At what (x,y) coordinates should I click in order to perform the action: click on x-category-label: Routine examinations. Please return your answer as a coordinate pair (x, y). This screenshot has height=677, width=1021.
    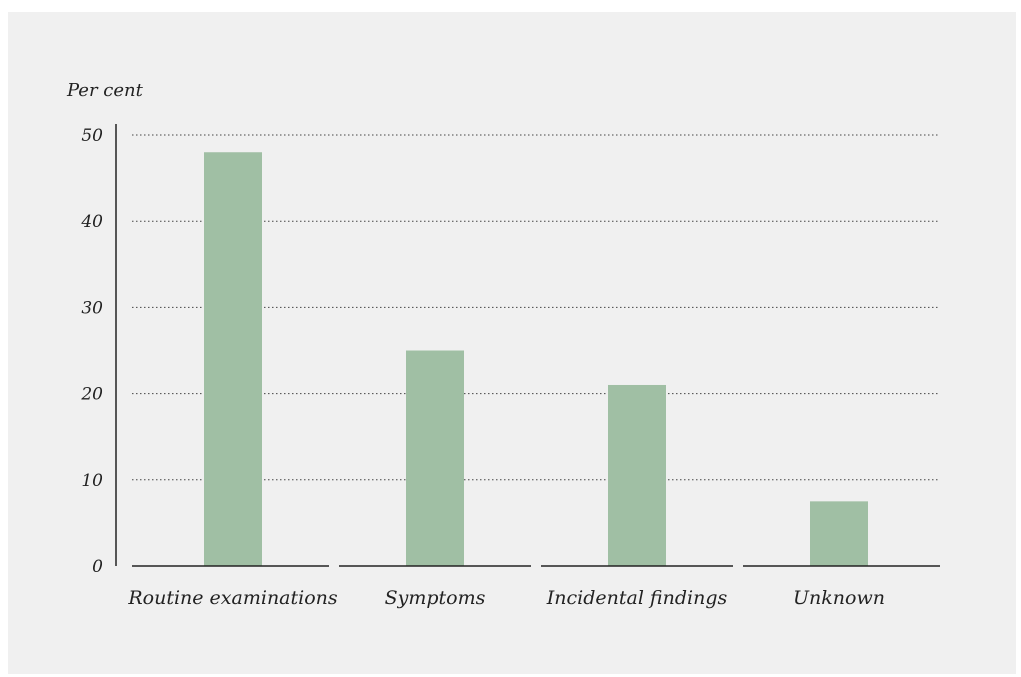
    Looking at the image, I should click on (232, 598).